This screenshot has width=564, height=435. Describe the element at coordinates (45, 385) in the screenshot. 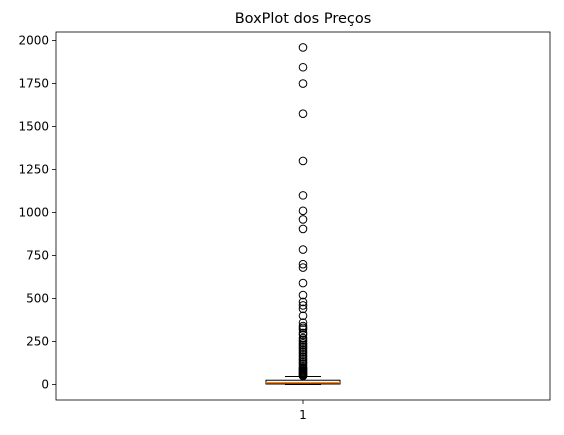

I see `y-tick-label: 0` at that location.